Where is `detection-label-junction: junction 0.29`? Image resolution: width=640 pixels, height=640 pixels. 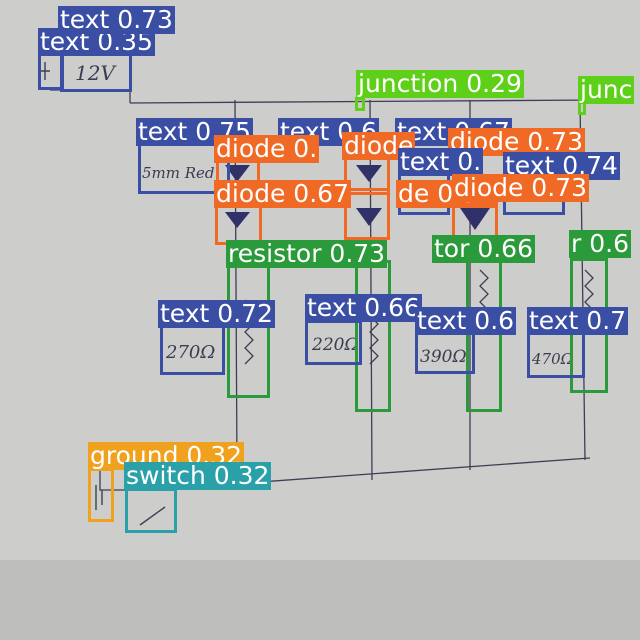 detection-label-junction: junction 0.29 is located at coordinates (440, 83).